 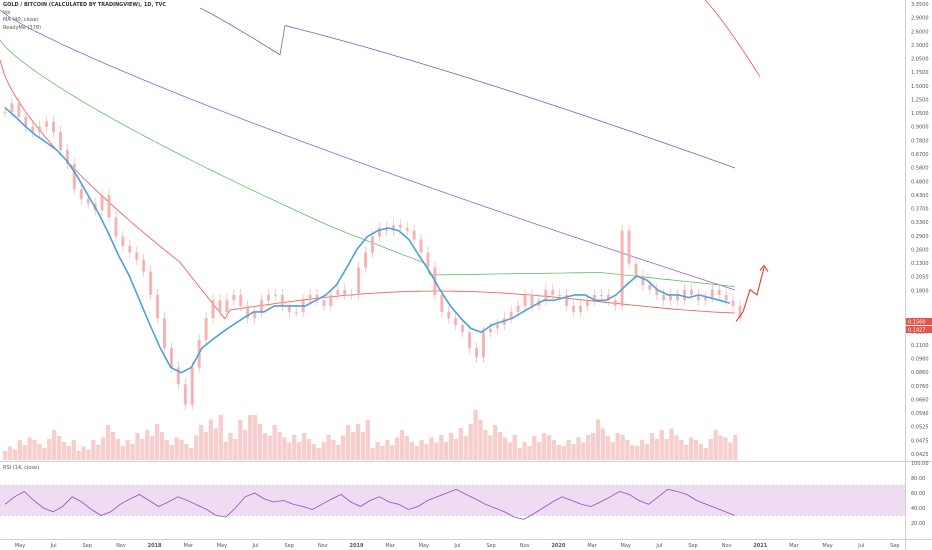 I want to click on indicator-vol: Vol, so click(x=7, y=12).